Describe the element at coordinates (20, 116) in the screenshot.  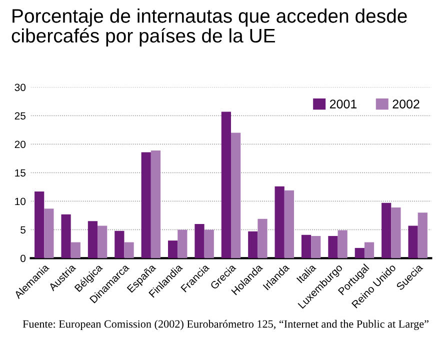
I see `y-tick-label: 25` at that location.